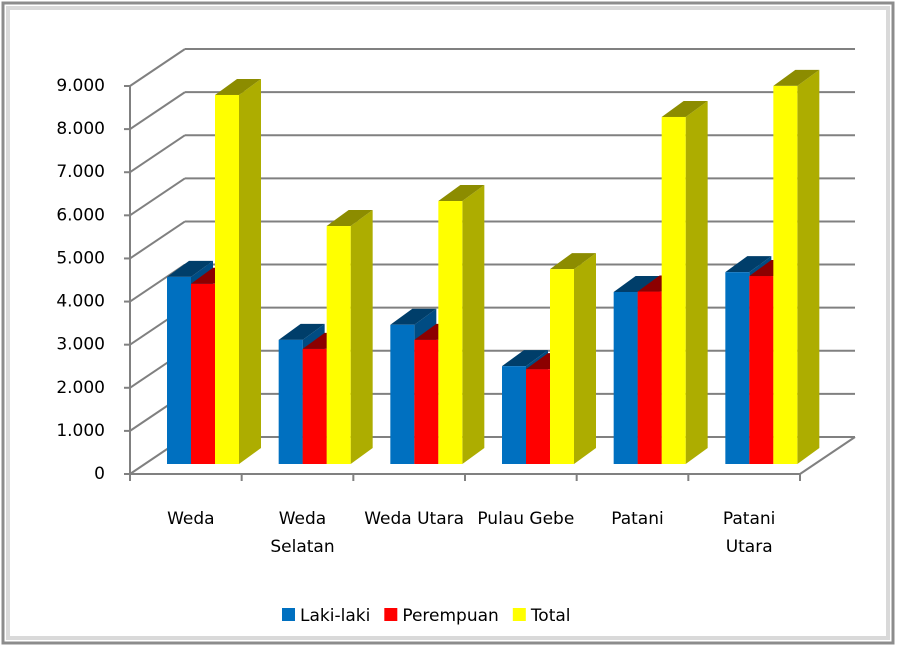 The height and width of the screenshot is (650, 898). Describe the element at coordinates (80, 345) in the screenshot. I see `y-tick-label: 3.000` at that location.